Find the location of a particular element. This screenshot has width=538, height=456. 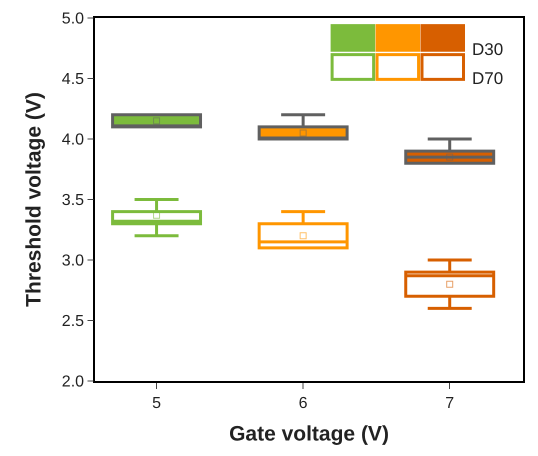

y-tick-label: 4.5 is located at coordinates (73, 79).